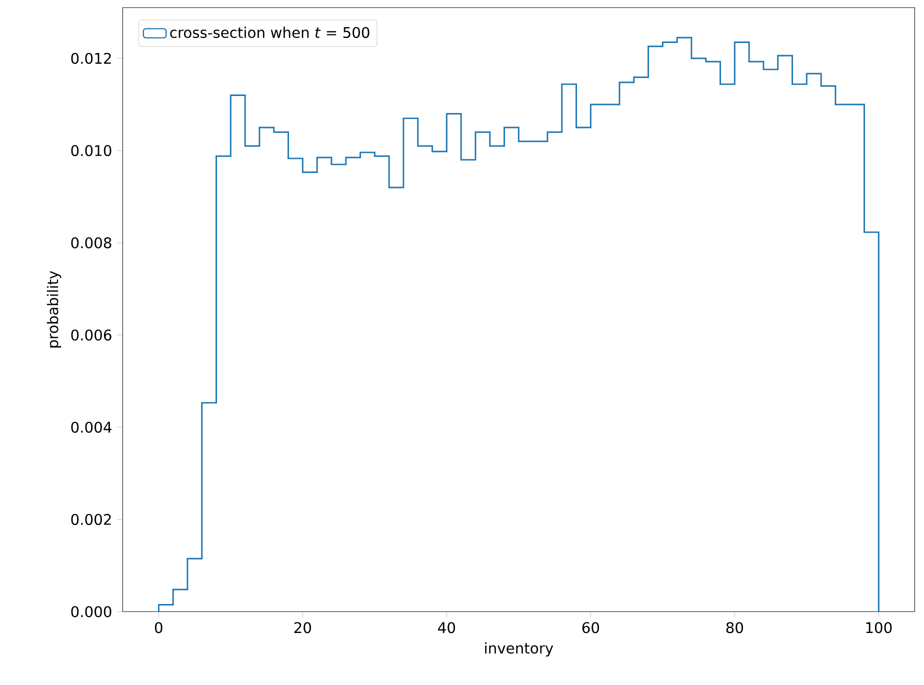 The image size is (924, 685). Describe the element at coordinates (519, 649) in the screenshot. I see `x-axis-title: inventory` at that location.